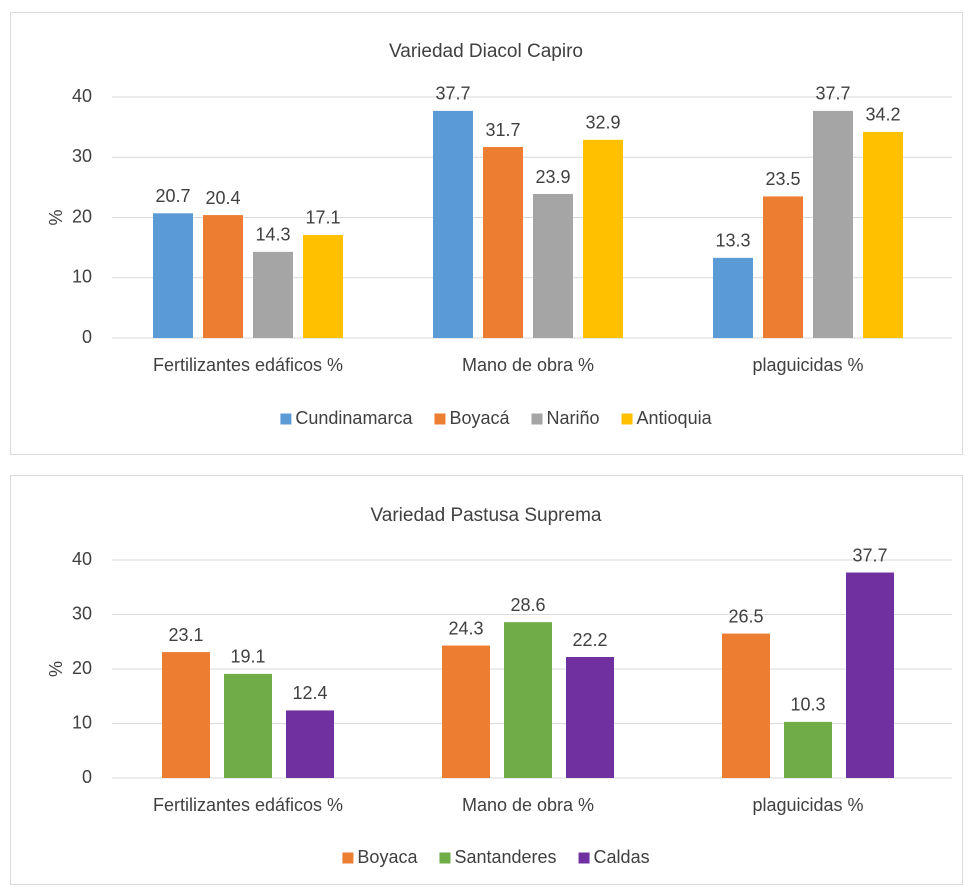 This screenshot has height=890, width=973. Describe the element at coordinates (272, 235) in the screenshot. I see `data-label: 14.3` at that location.